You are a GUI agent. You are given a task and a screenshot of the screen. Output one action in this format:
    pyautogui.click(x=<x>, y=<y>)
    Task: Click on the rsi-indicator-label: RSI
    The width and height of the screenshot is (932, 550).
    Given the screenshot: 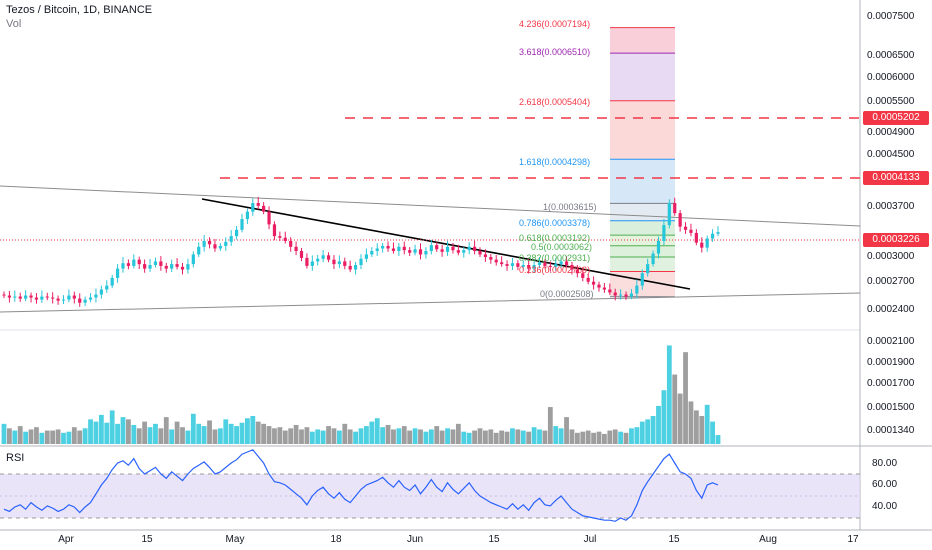 What is the action you would take?
    pyautogui.click(x=15, y=458)
    